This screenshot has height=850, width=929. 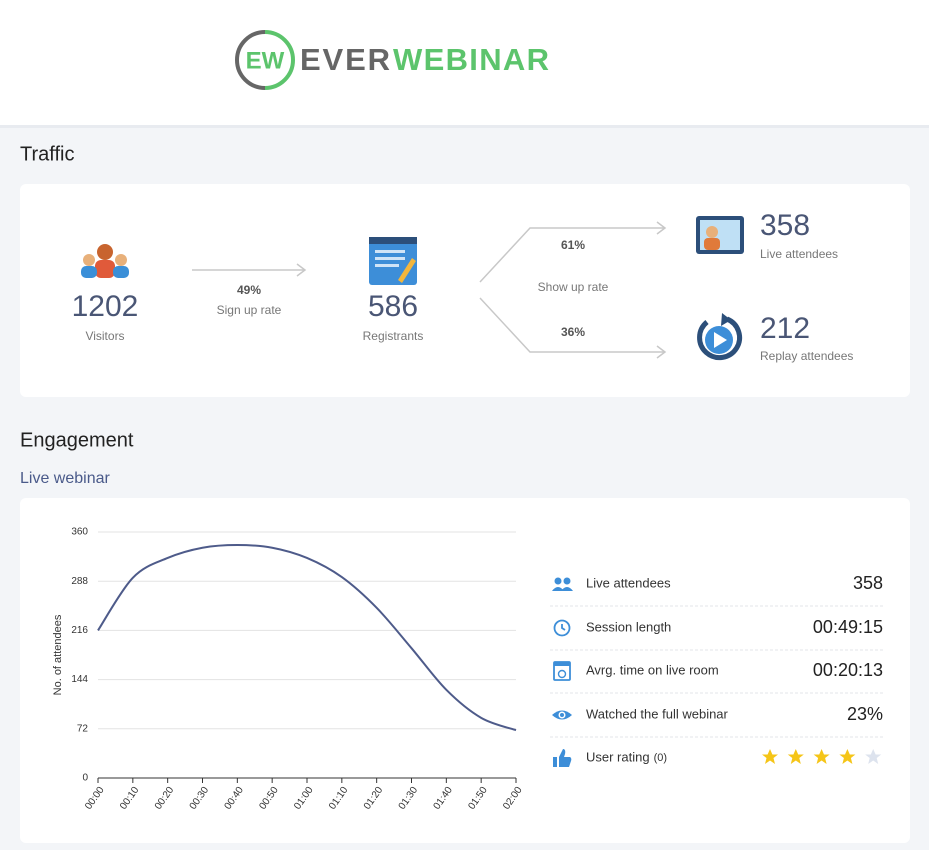 I want to click on logo-text: WEBINAR, so click(x=471, y=59).